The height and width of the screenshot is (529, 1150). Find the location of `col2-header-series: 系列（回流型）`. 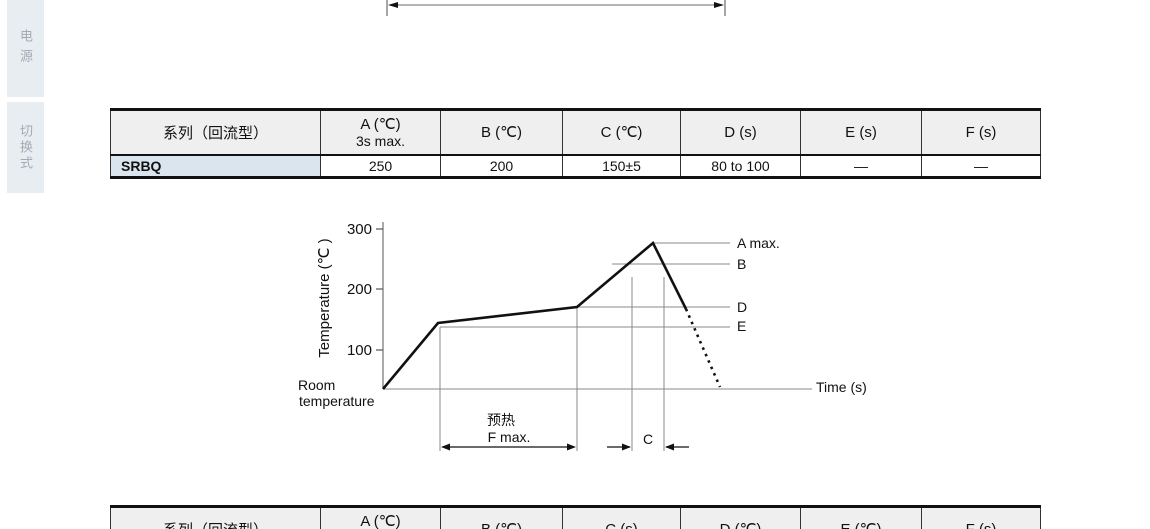

col2-header-series: 系列（回流型） is located at coordinates (215, 517).